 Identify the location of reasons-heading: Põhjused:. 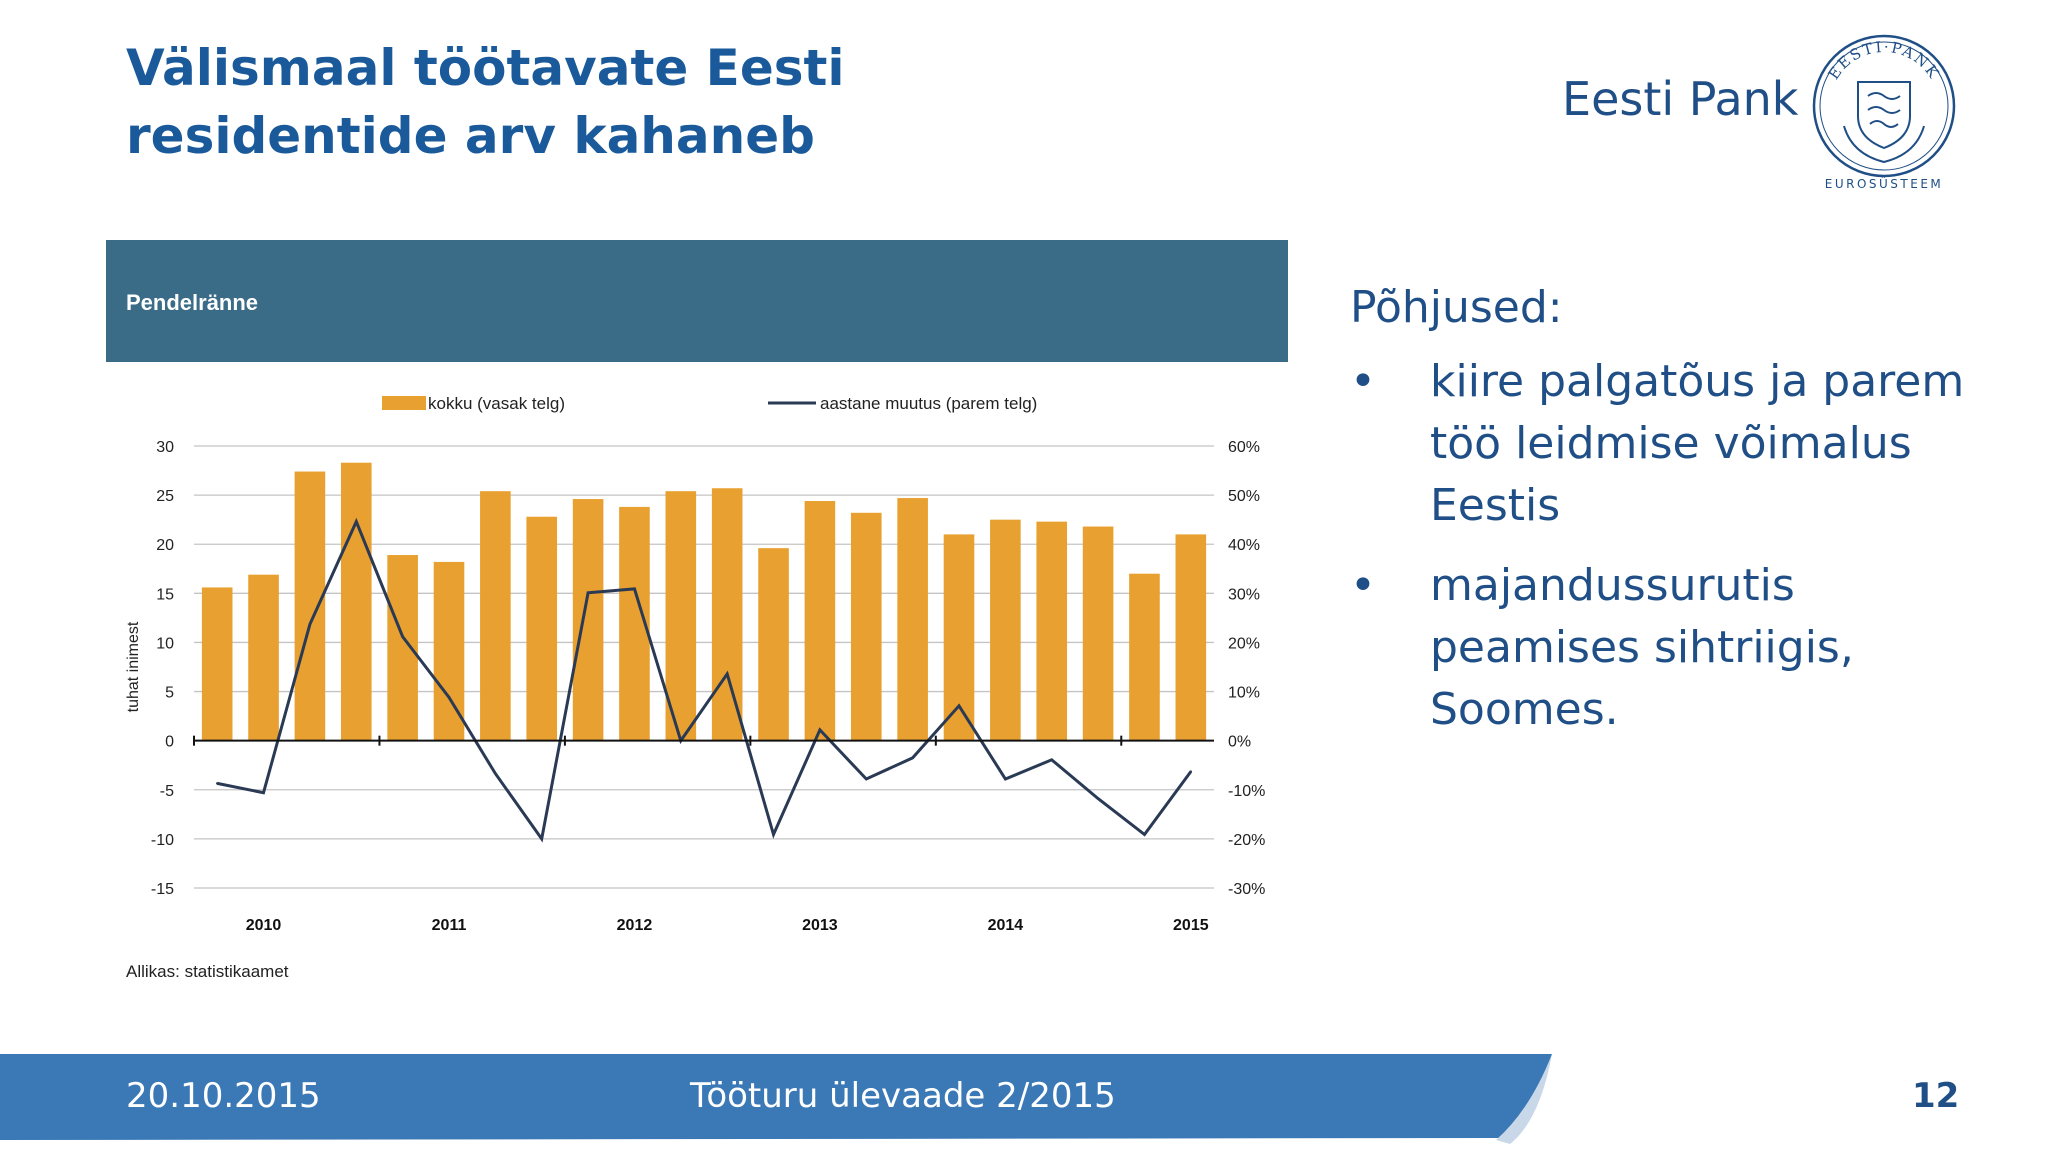
(1456, 307).